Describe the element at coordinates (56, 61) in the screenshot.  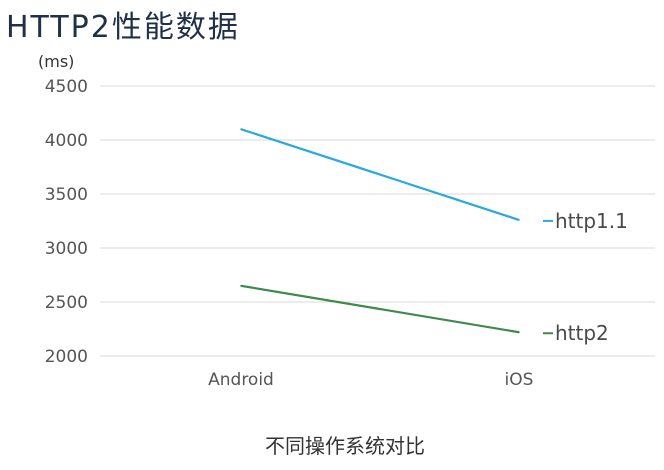
I see `y-axis-unit: (ms)` at that location.